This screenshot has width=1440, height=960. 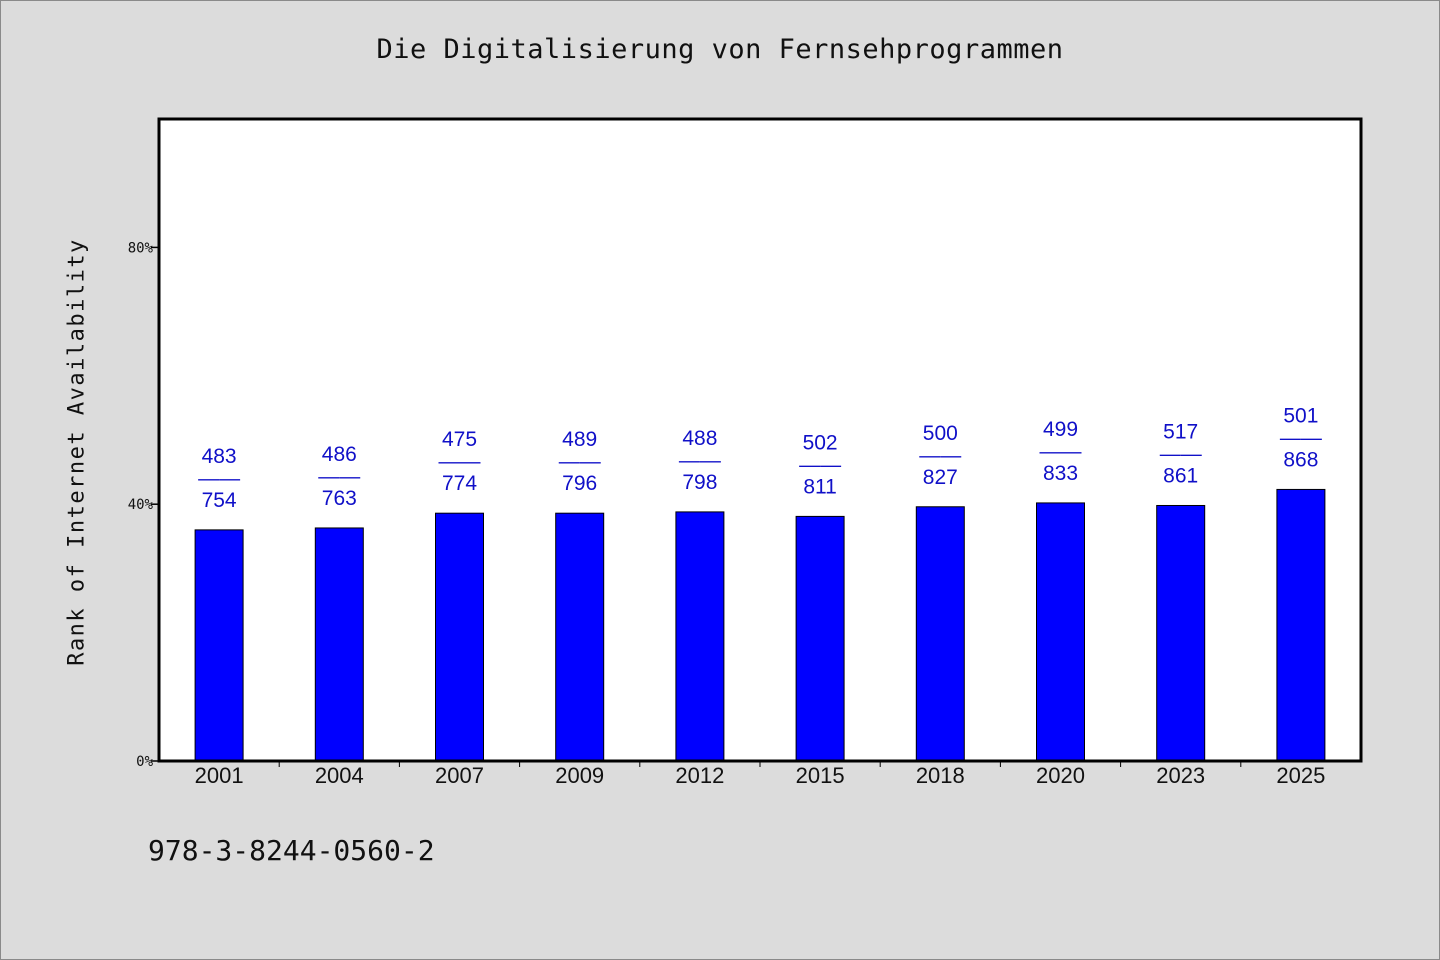 What do you see at coordinates (1181, 633) in the screenshot?
I see `bar-2023` at bounding box center [1181, 633].